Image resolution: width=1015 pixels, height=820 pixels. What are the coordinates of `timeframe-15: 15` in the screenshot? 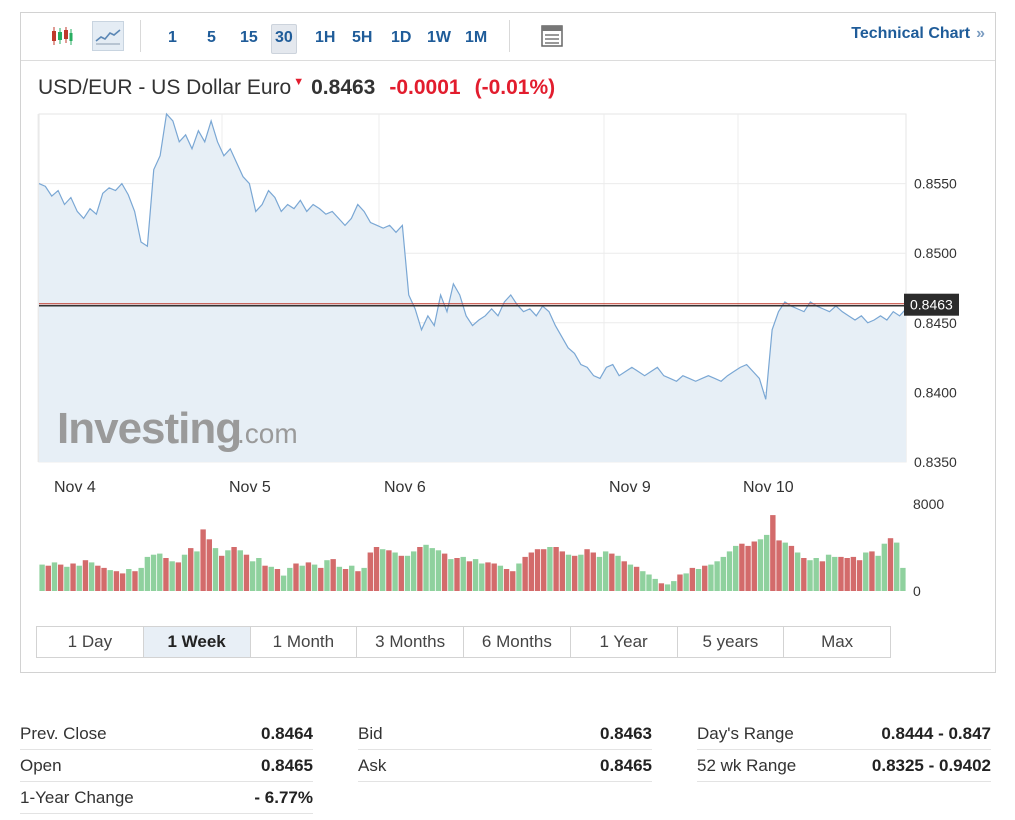 It's located at (249, 37).